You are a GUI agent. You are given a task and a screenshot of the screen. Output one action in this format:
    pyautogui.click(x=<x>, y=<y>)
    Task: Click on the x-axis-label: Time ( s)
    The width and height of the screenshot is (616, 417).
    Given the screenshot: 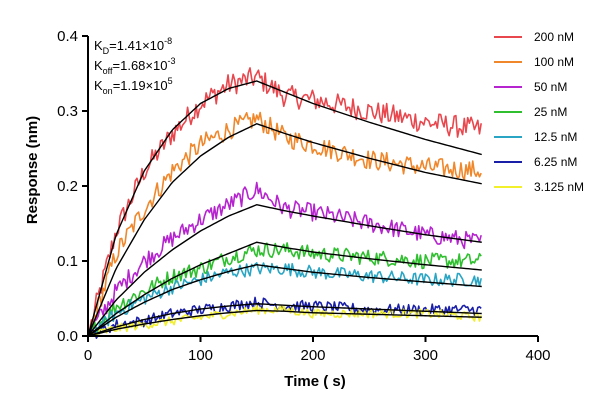 What is the action you would take?
    pyautogui.click(x=314, y=381)
    